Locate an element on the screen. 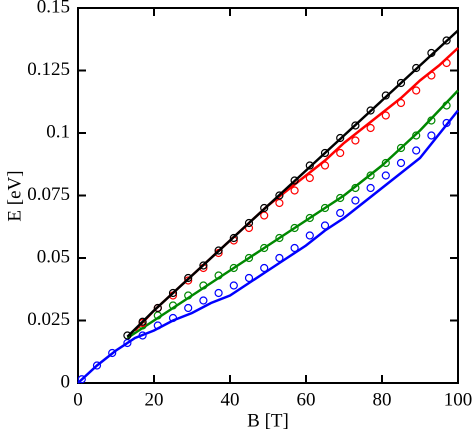 The height and width of the screenshot is (432, 474). y-tick-label: 0 is located at coordinates (66, 381).